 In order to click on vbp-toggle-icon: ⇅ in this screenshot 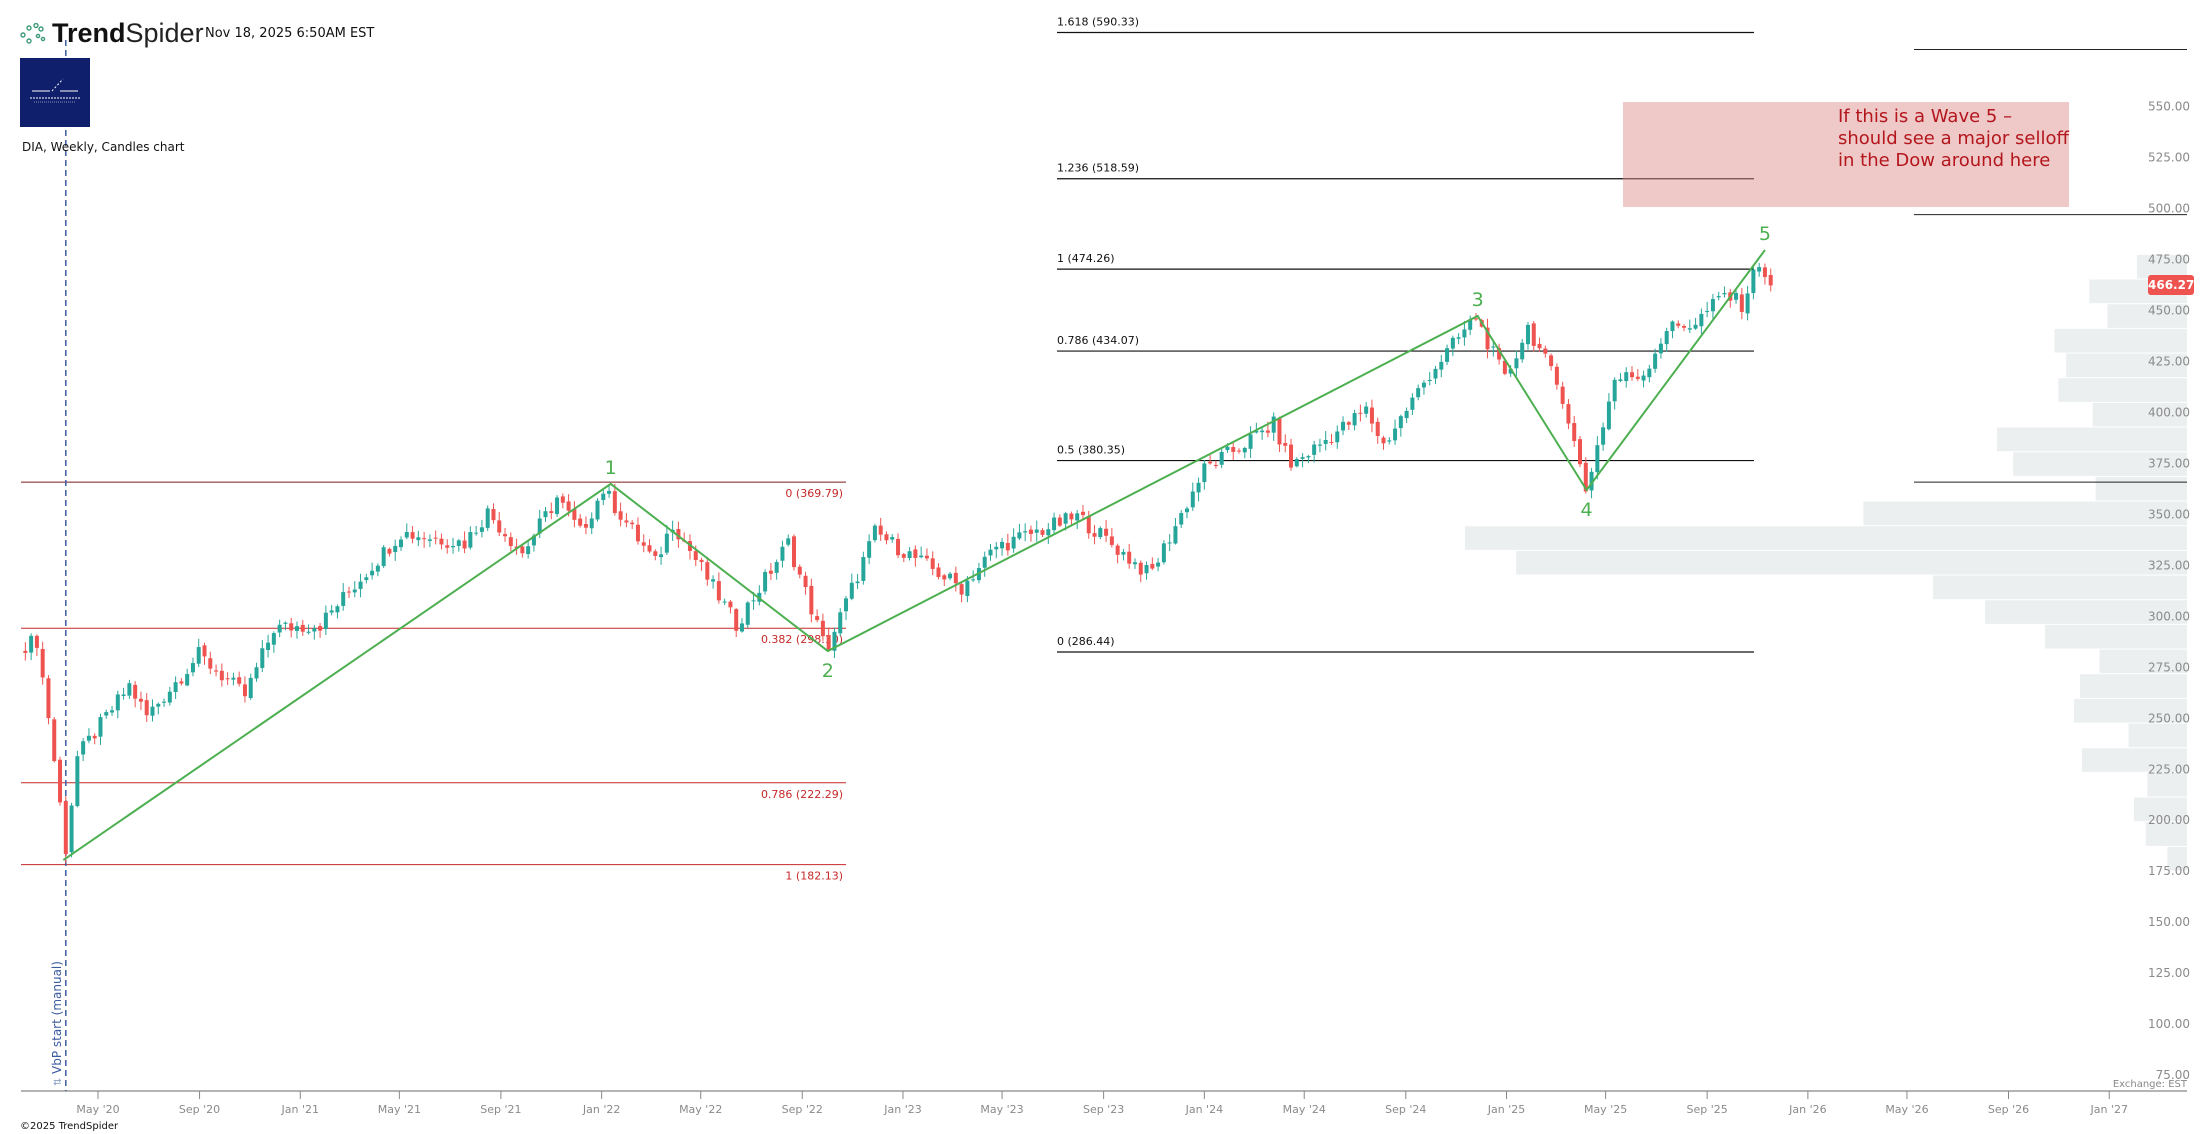, I will do `click(58, 1082)`.